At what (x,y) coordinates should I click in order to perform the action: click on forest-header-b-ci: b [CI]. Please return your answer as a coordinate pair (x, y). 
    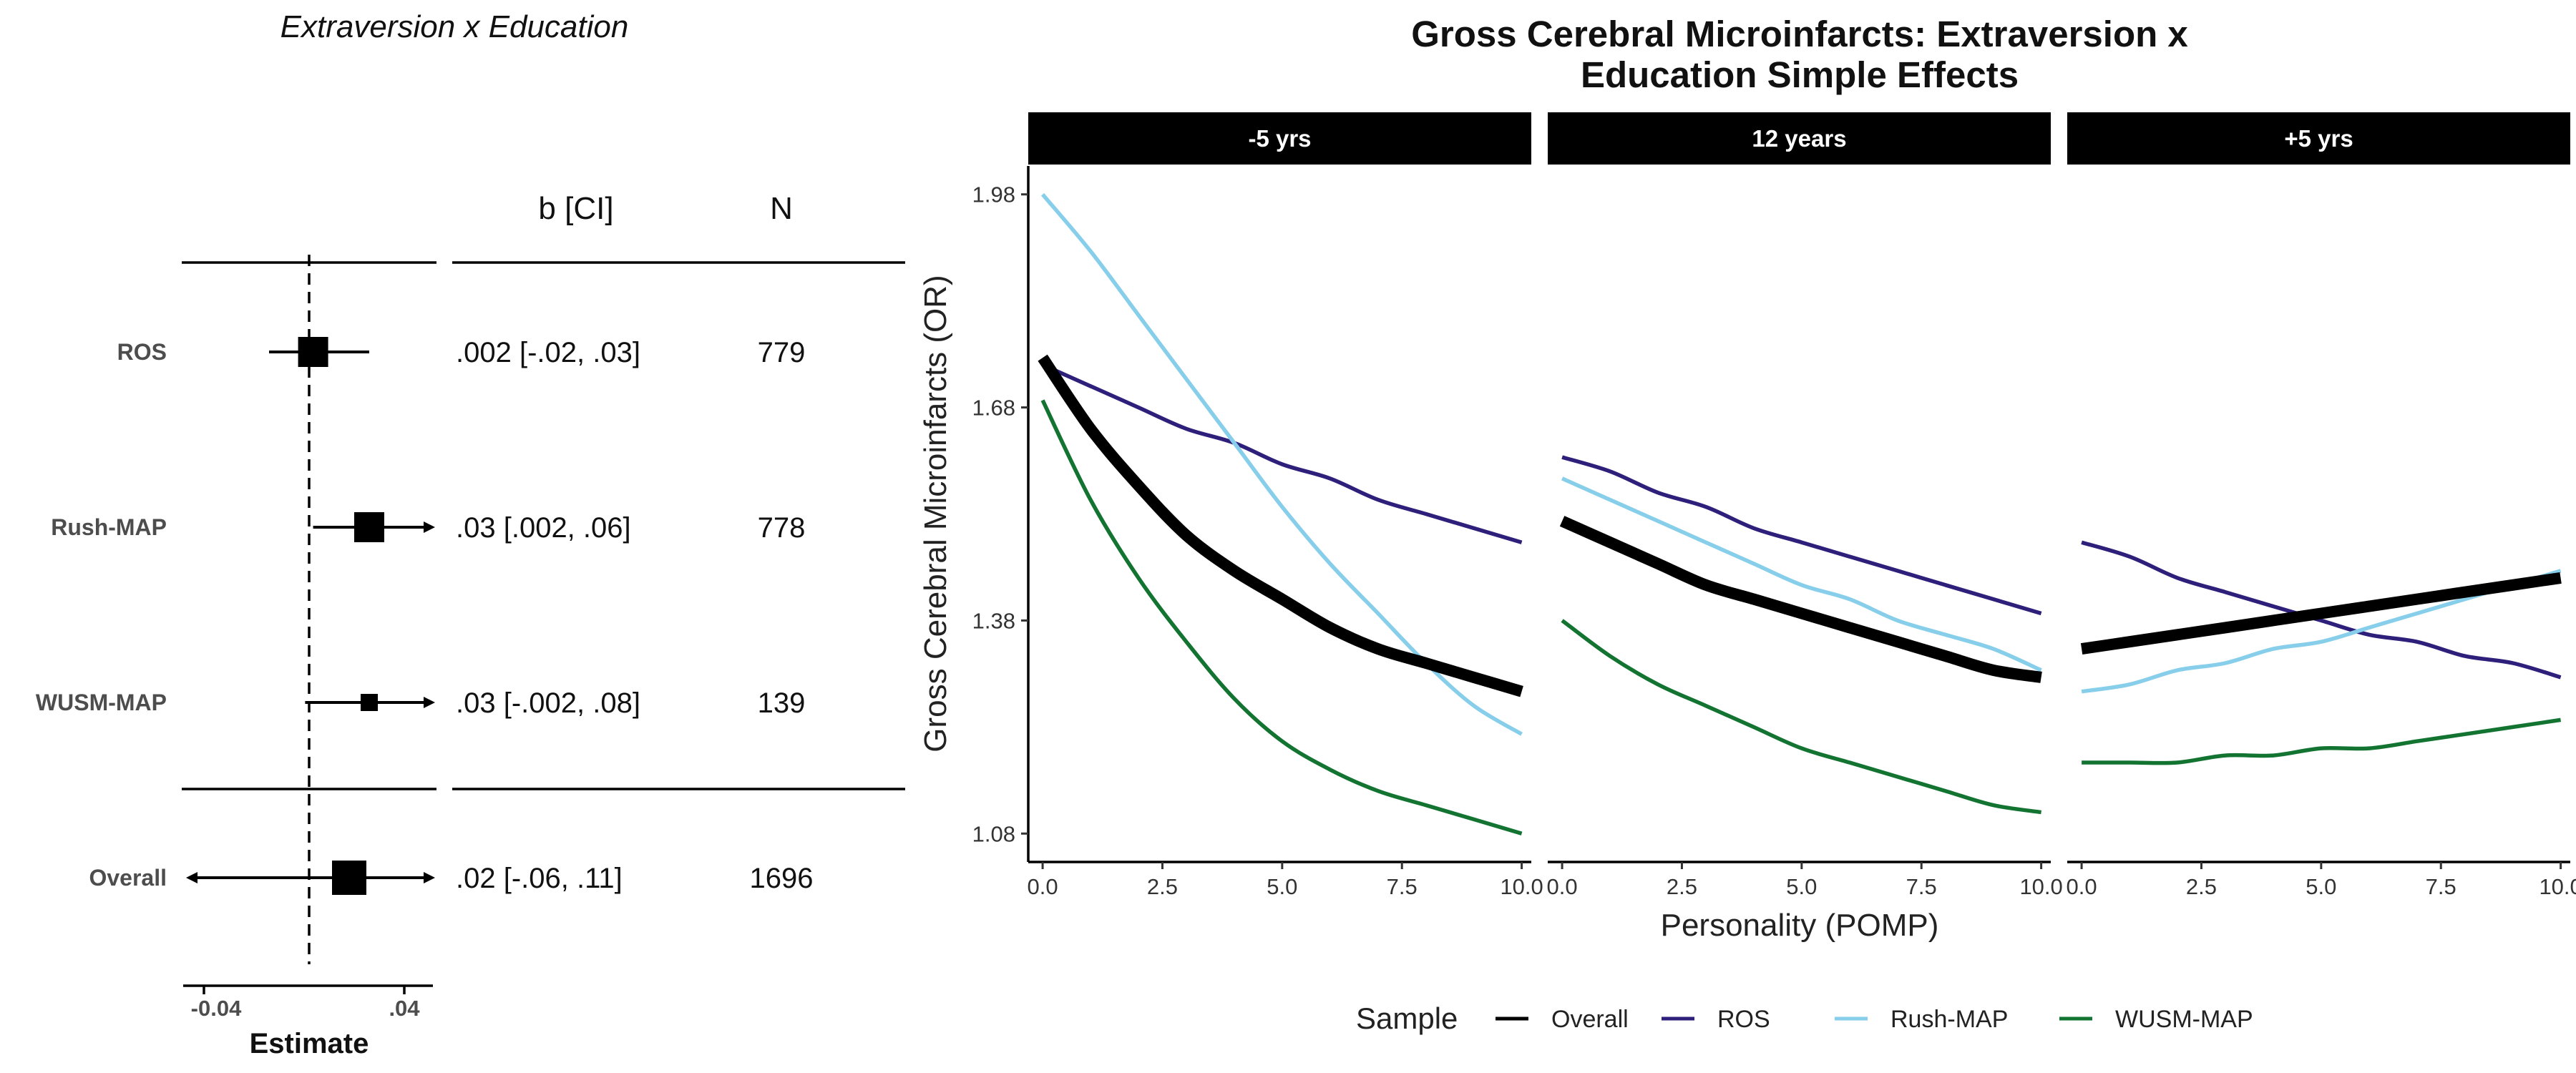
    Looking at the image, I should click on (575, 208).